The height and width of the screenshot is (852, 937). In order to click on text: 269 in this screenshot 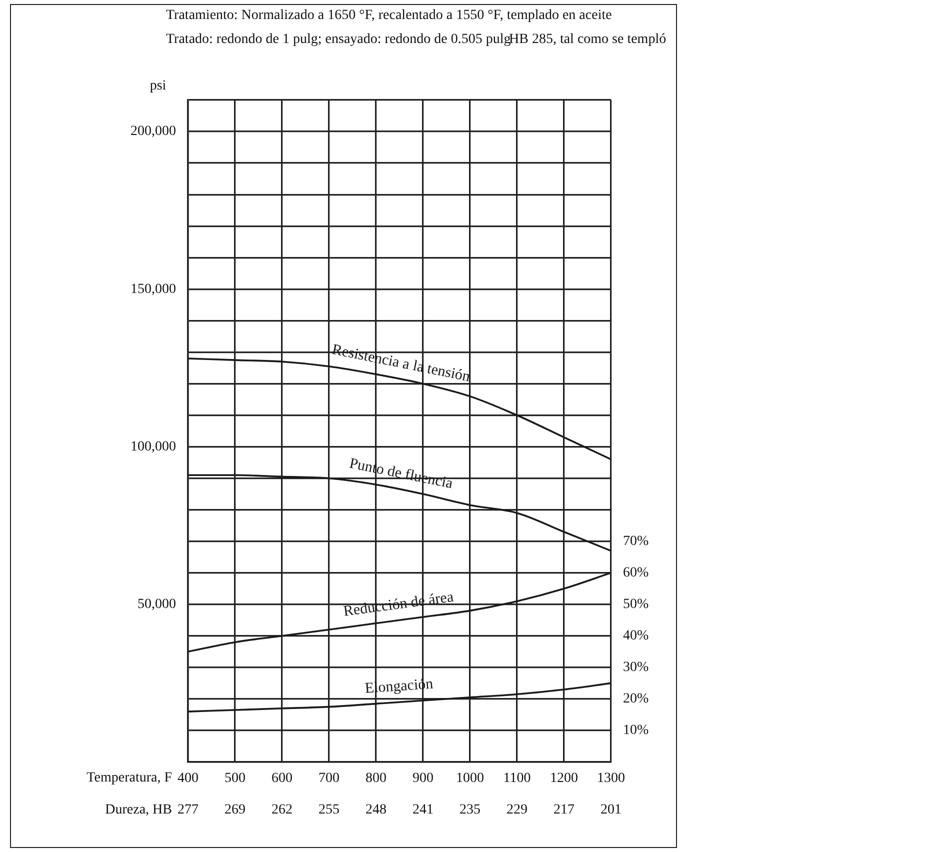, I will do `click(235, 810)`.